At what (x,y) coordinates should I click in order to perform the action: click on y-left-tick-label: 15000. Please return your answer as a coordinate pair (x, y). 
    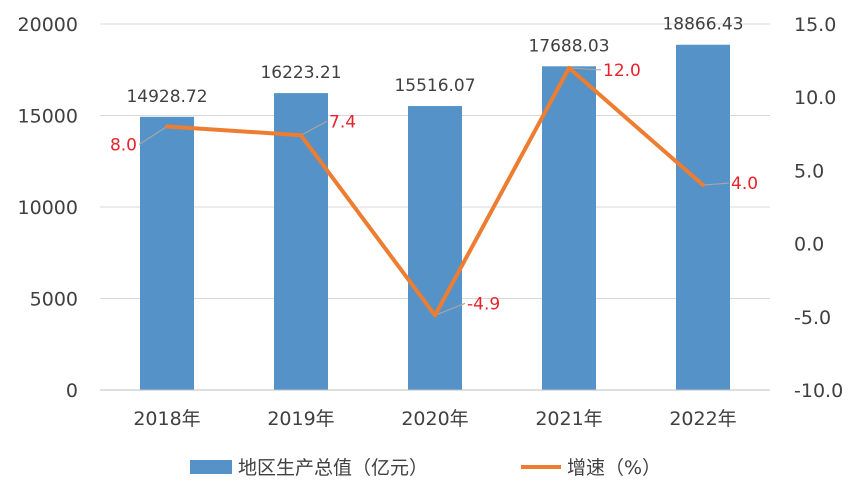
    Looking at the image, I should click on (48, 117).